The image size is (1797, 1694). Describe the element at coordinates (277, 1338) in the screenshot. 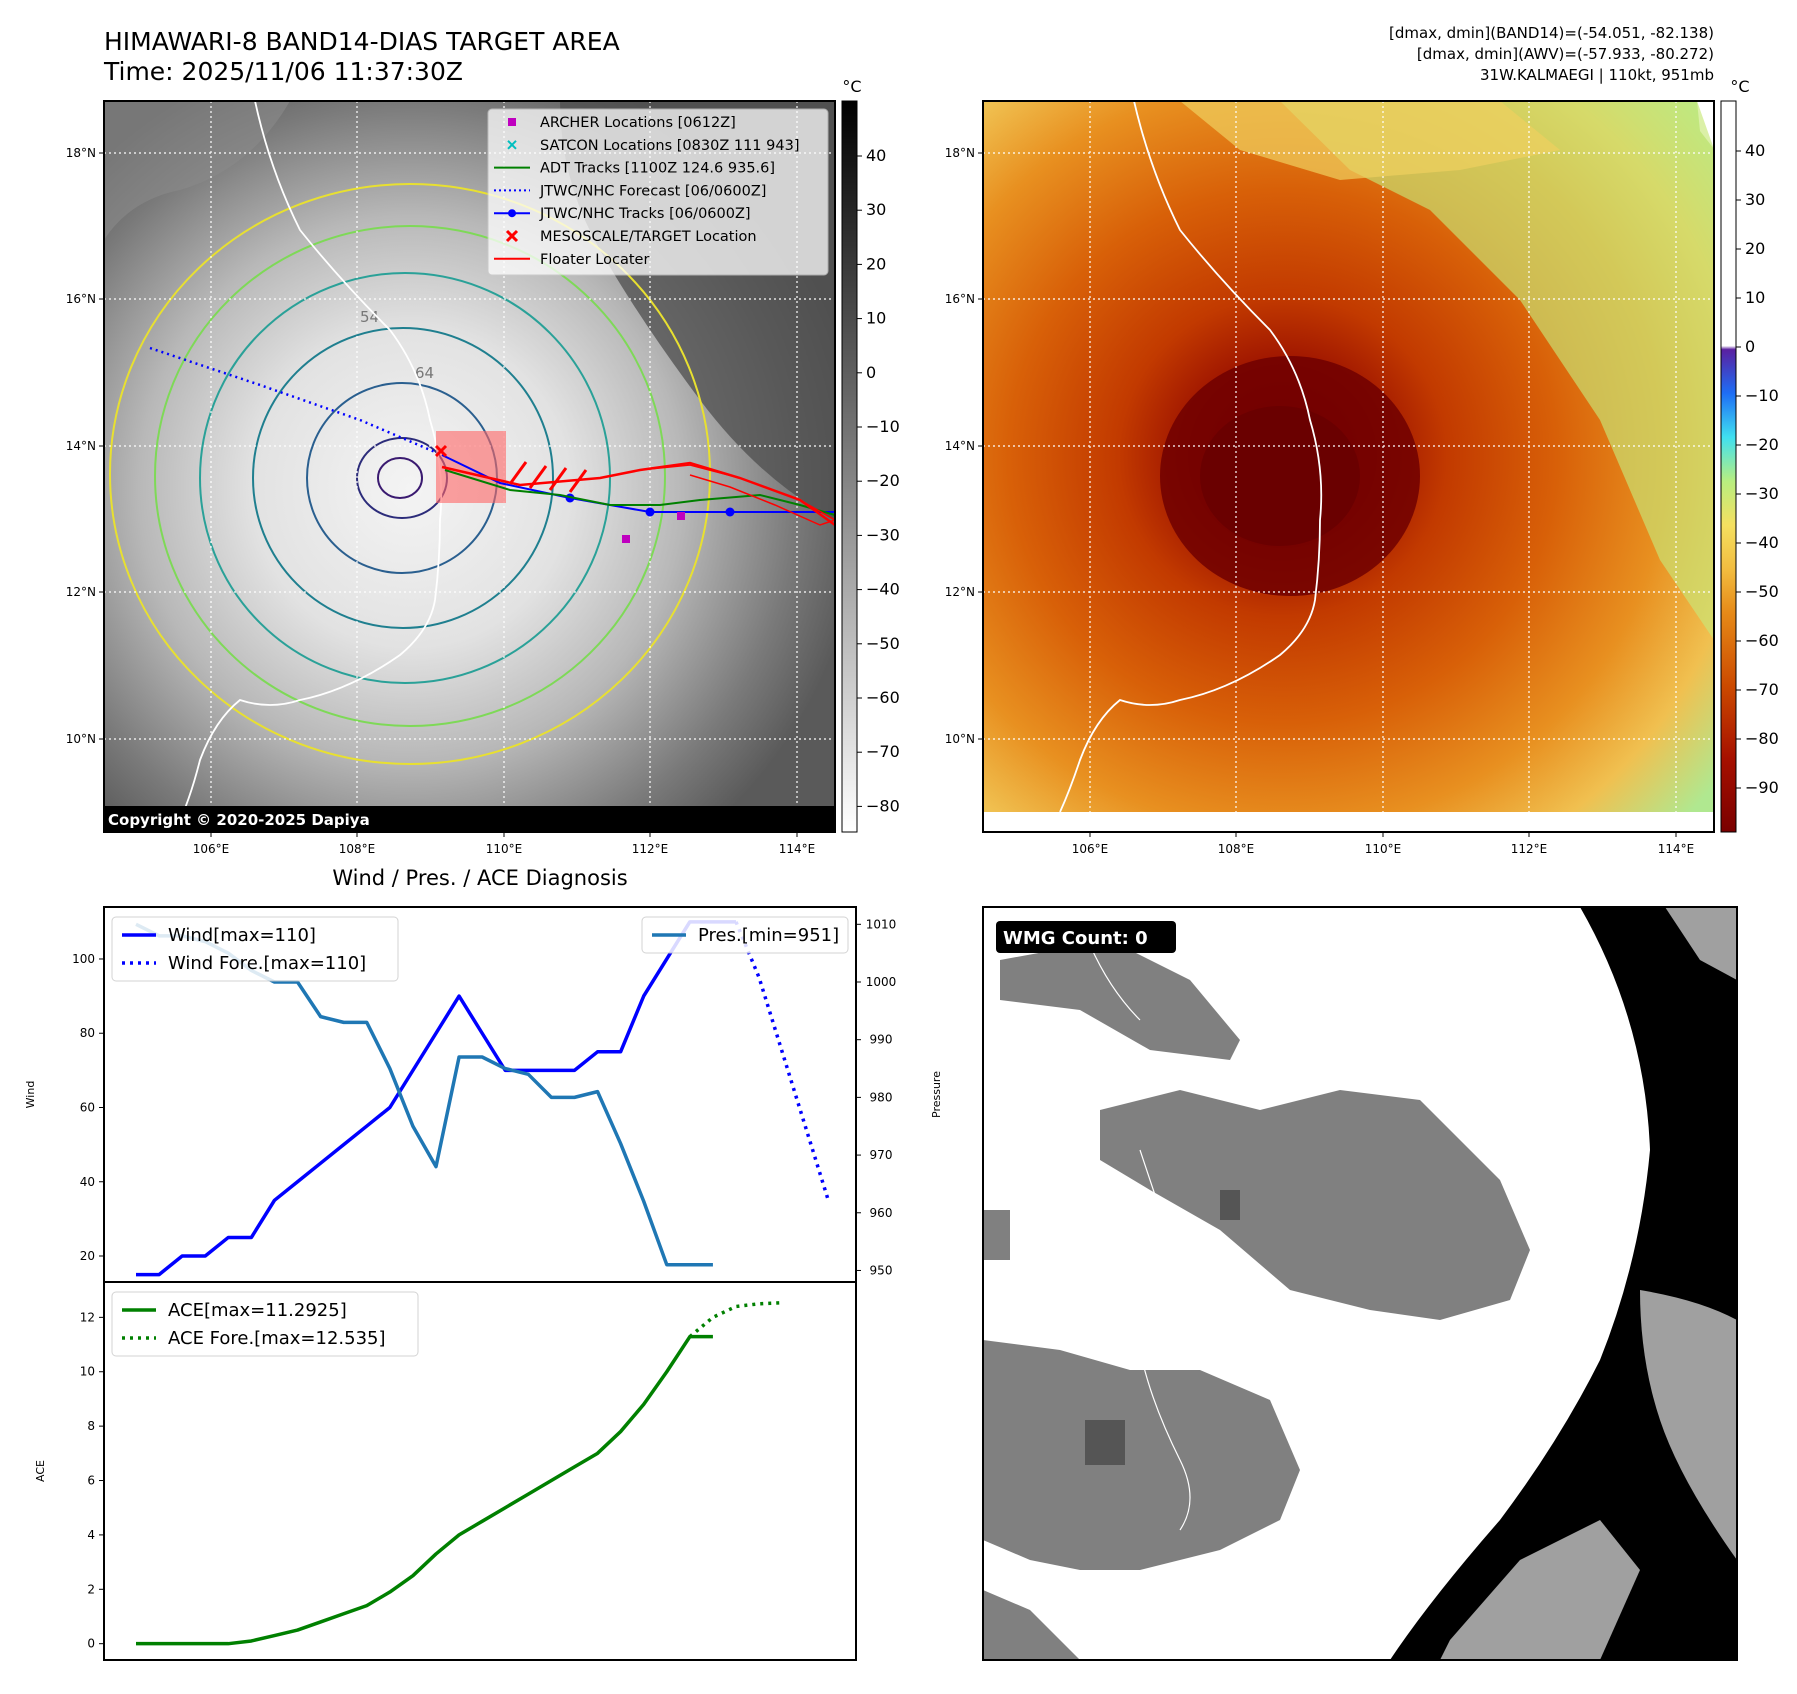

I see `ace-legend-label: ACE Fore.[max=12.535]` at that location.